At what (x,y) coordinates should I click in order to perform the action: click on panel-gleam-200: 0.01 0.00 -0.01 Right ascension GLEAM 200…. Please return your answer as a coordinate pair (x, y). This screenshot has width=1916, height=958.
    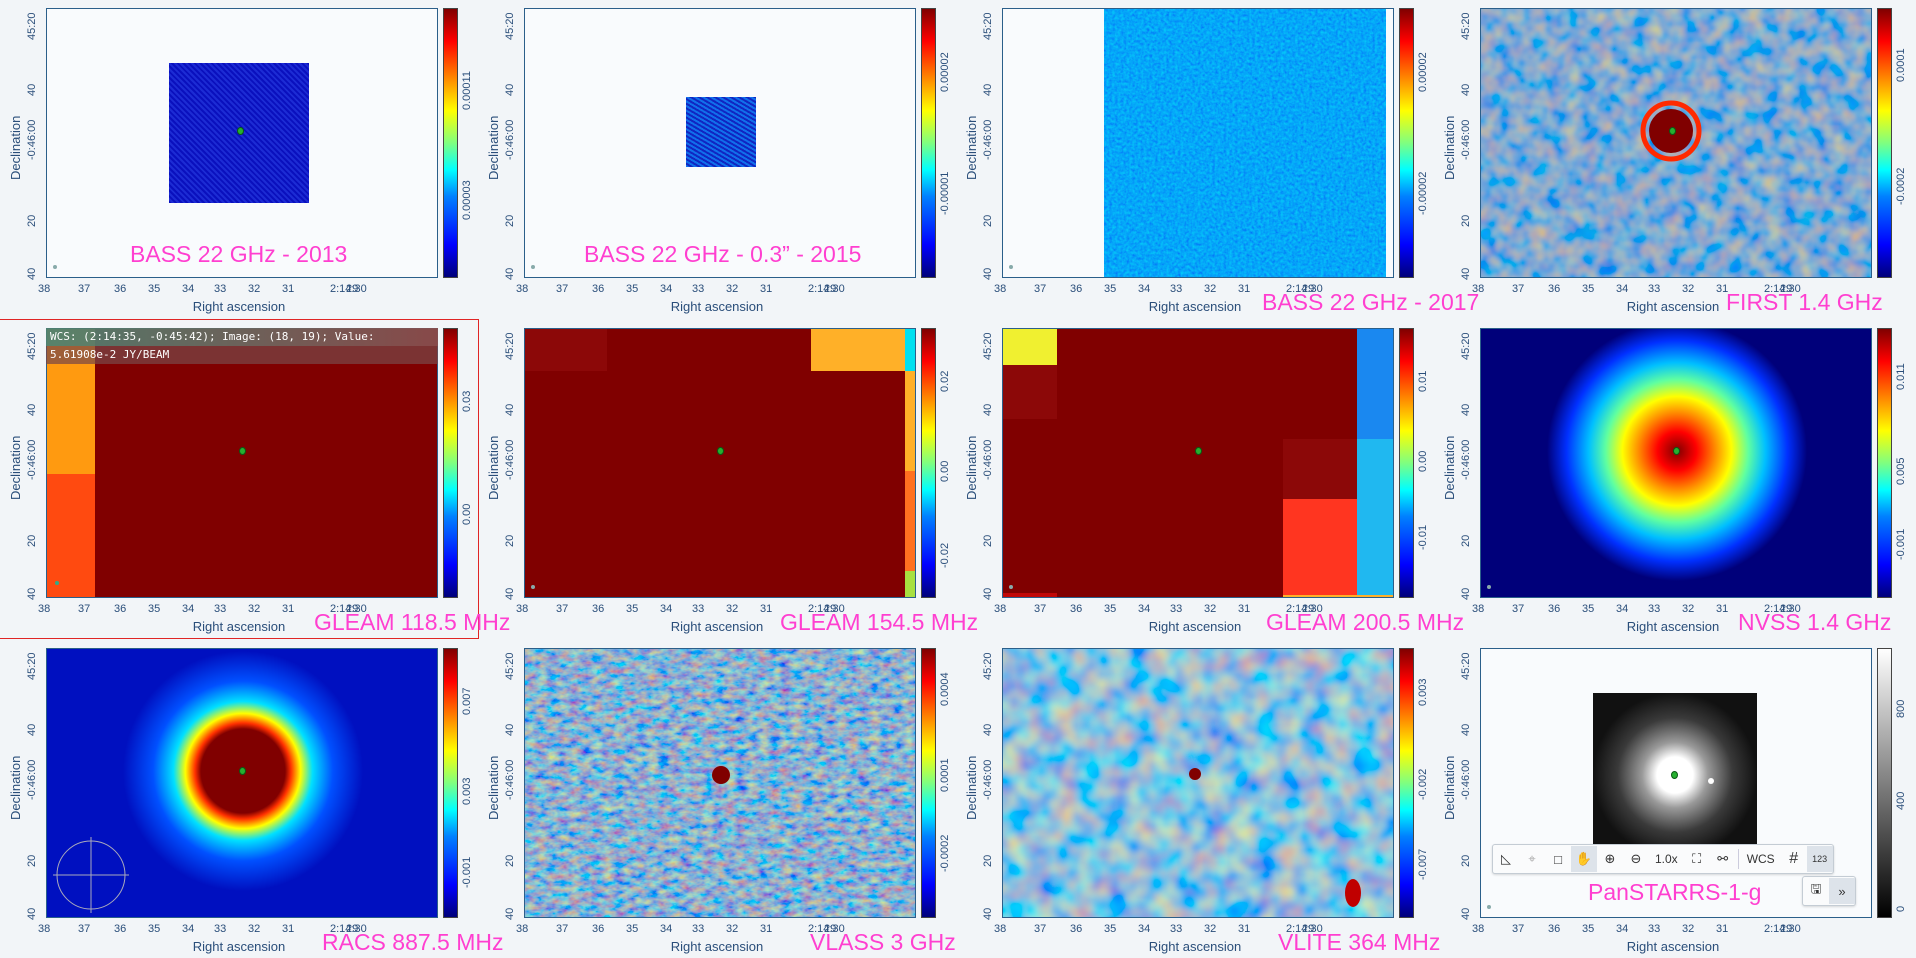
    Looking at the image, I should click on (1210, 479).